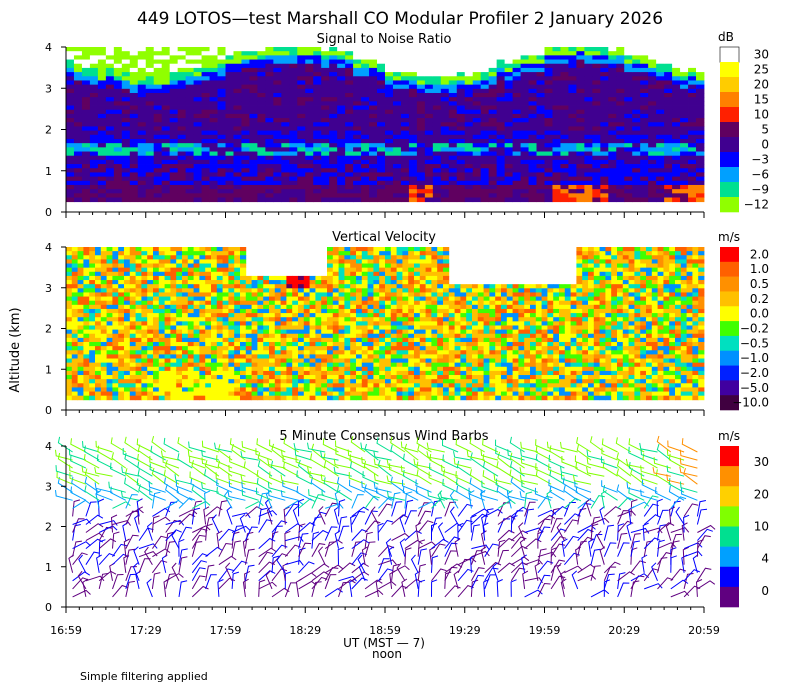  What do you see at coordinates (493, 66) in the screenshot?
I see `snr-cell-1965` at bounding box center [493, 66].